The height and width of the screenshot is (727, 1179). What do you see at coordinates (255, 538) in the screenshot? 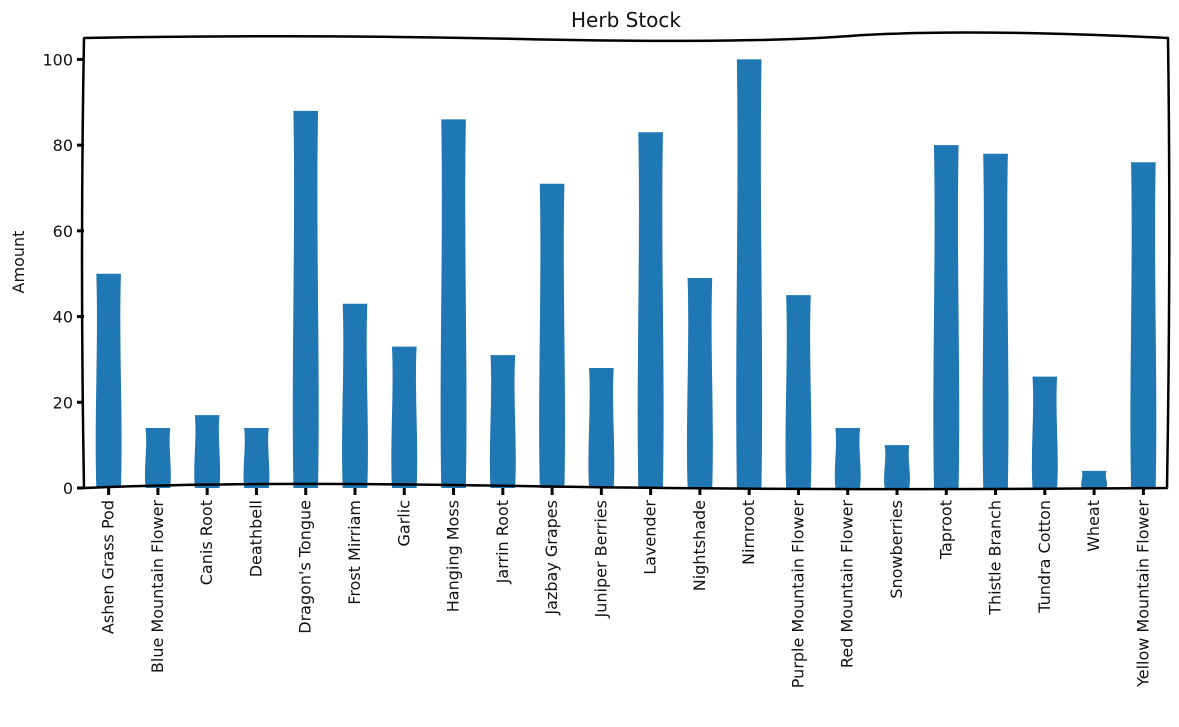
I see `x-tick-label: Deathbell` at bounding box center [255, 538].